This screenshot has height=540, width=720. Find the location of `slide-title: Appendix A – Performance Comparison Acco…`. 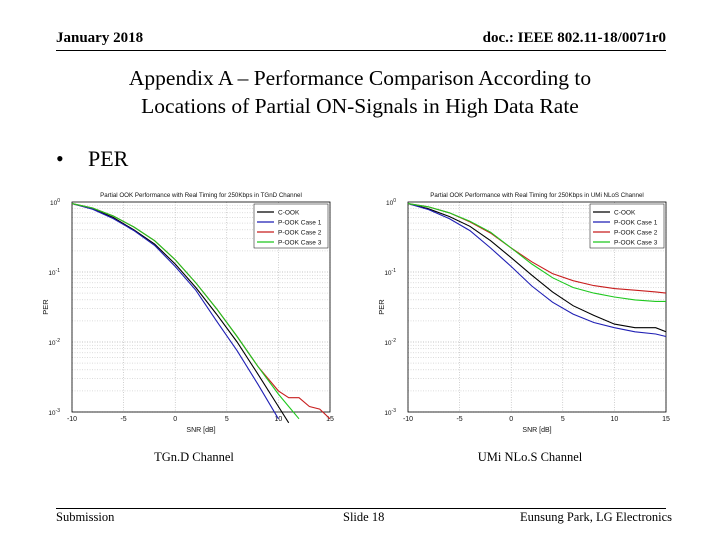

slide-title: Appendix A – Performance Comparison Acco… is located at coordinates (360, 92).